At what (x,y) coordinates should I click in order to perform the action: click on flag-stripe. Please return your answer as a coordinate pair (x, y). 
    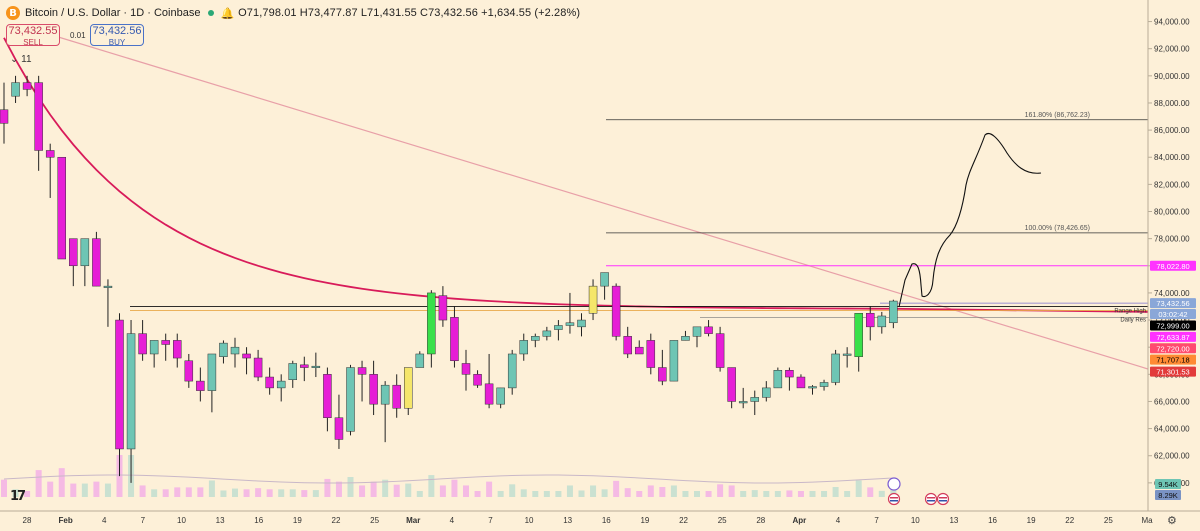
    Looking at the image, I should click on (894, 498).